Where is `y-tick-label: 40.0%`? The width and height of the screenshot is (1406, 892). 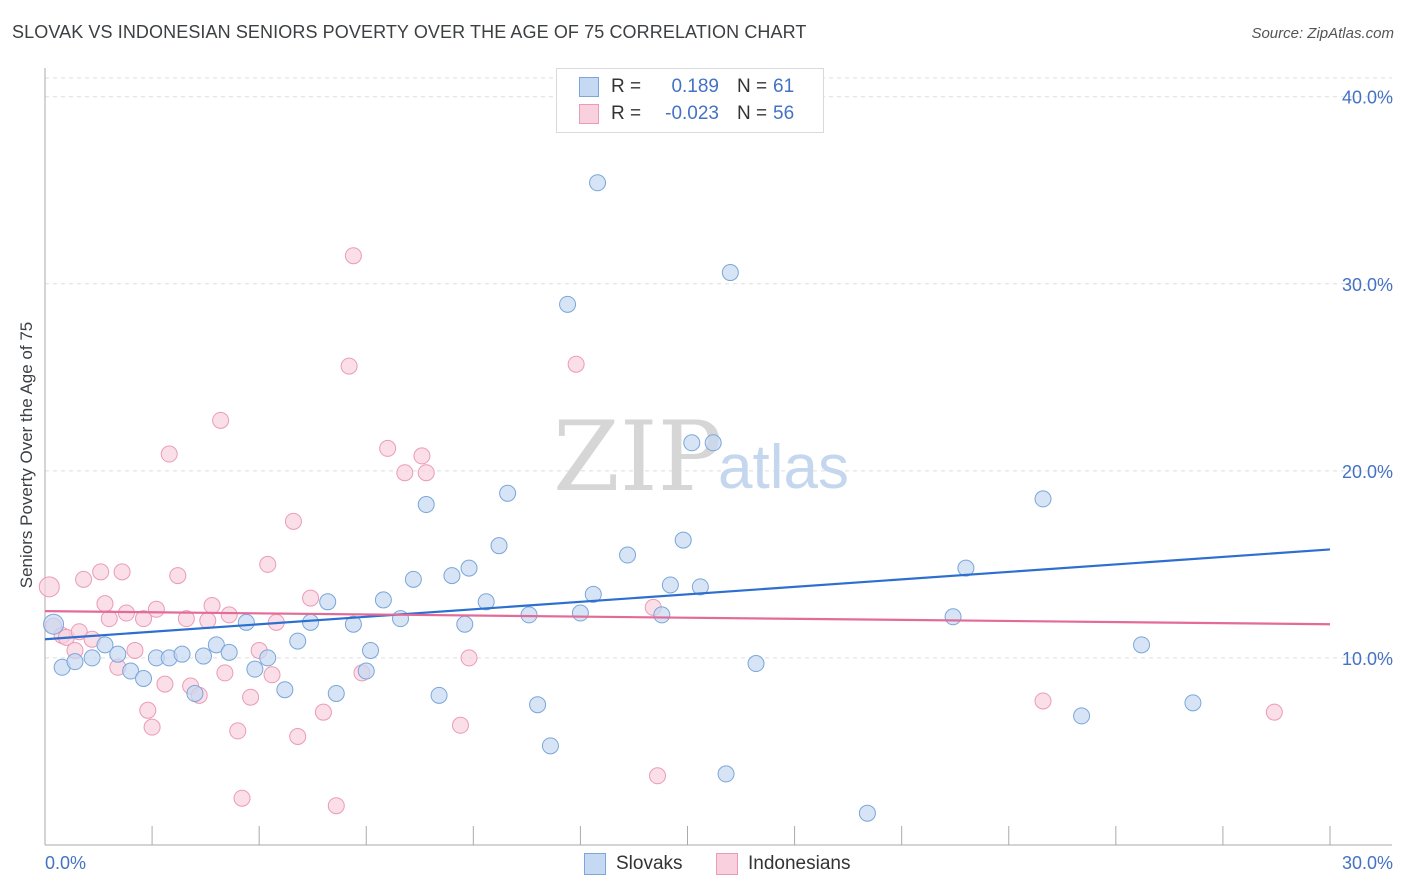 y-tick-label: 40.0% is located at coordinates (1367, 98).